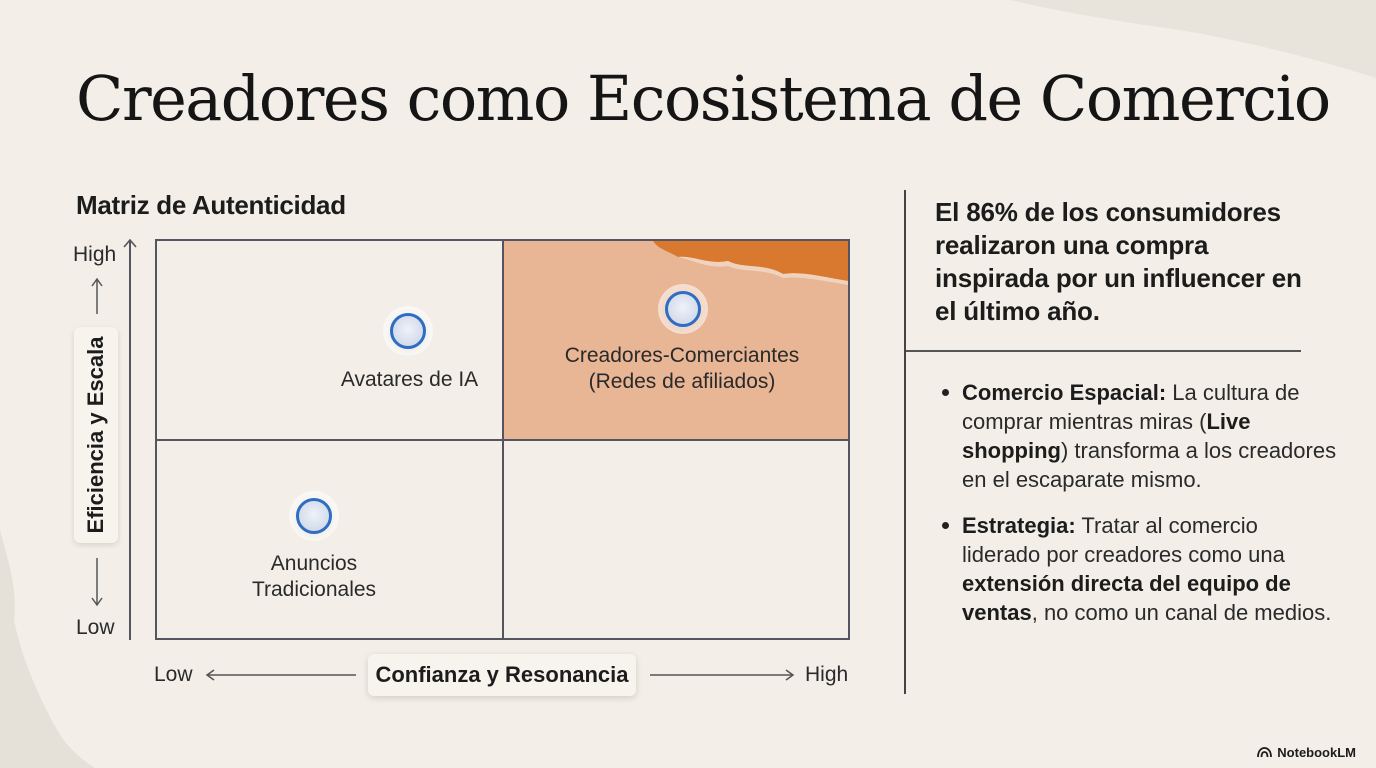 The width and height of the screenshot is (1376, 768). What do you see at coordinates (1316, 752) in the screenshot?
I see `brand-name: NotebookLM` at bounding box center [1316, 752].